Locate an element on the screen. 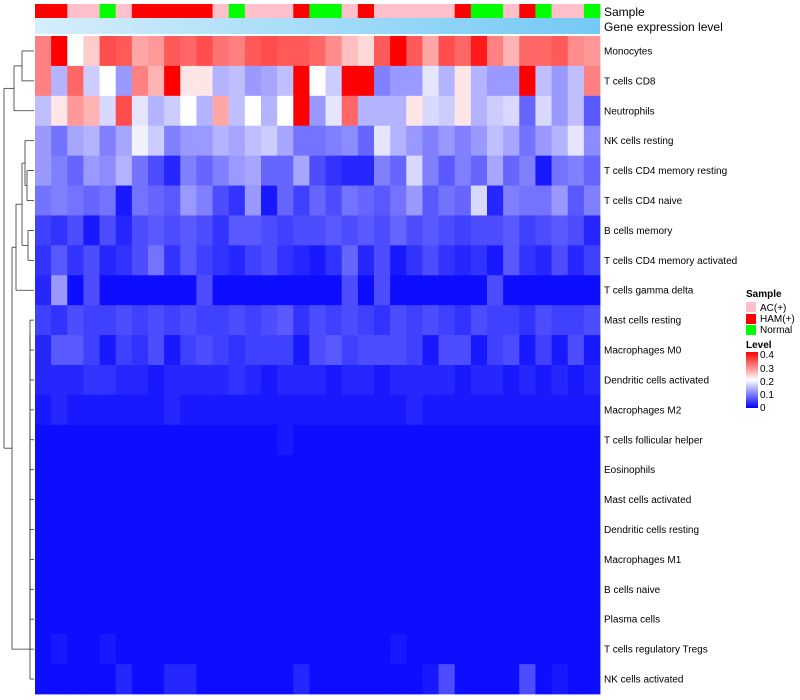  row-label: T cells CD4 naive is located at coordinates (643, 201).